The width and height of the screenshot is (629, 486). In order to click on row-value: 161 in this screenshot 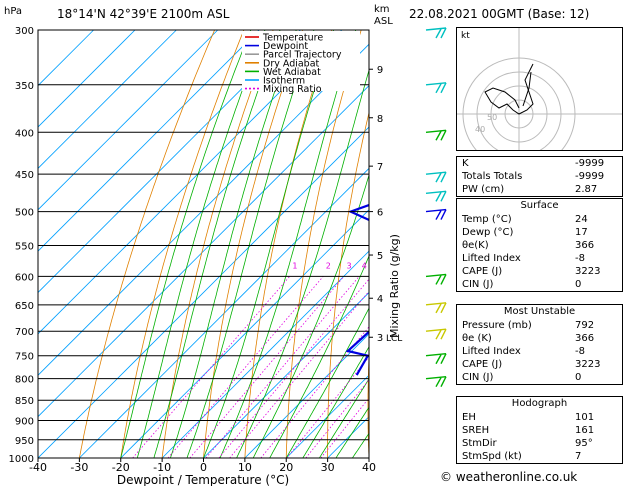, I will do `click(585, 430)`.